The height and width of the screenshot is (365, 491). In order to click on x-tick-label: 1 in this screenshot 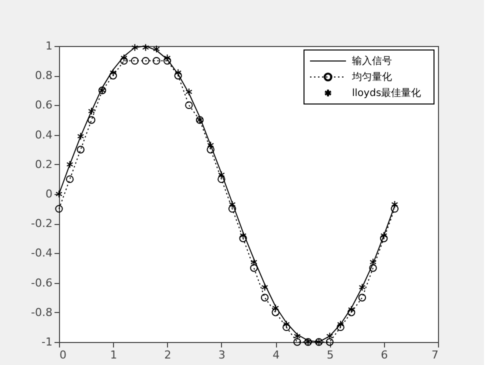, I will do `click(114, 355)`.